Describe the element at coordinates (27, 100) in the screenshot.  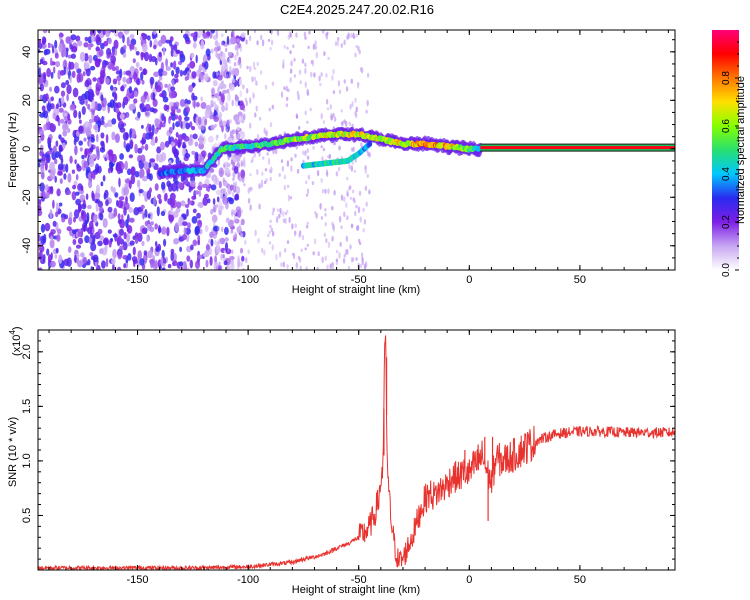
I see `y-tick-label: 20` at that location.